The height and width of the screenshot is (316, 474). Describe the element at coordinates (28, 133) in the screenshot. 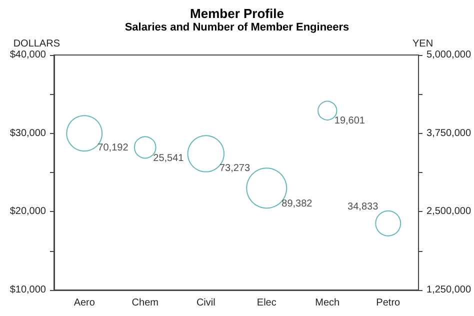

I see `y-tick-label: $30,000` at that location.